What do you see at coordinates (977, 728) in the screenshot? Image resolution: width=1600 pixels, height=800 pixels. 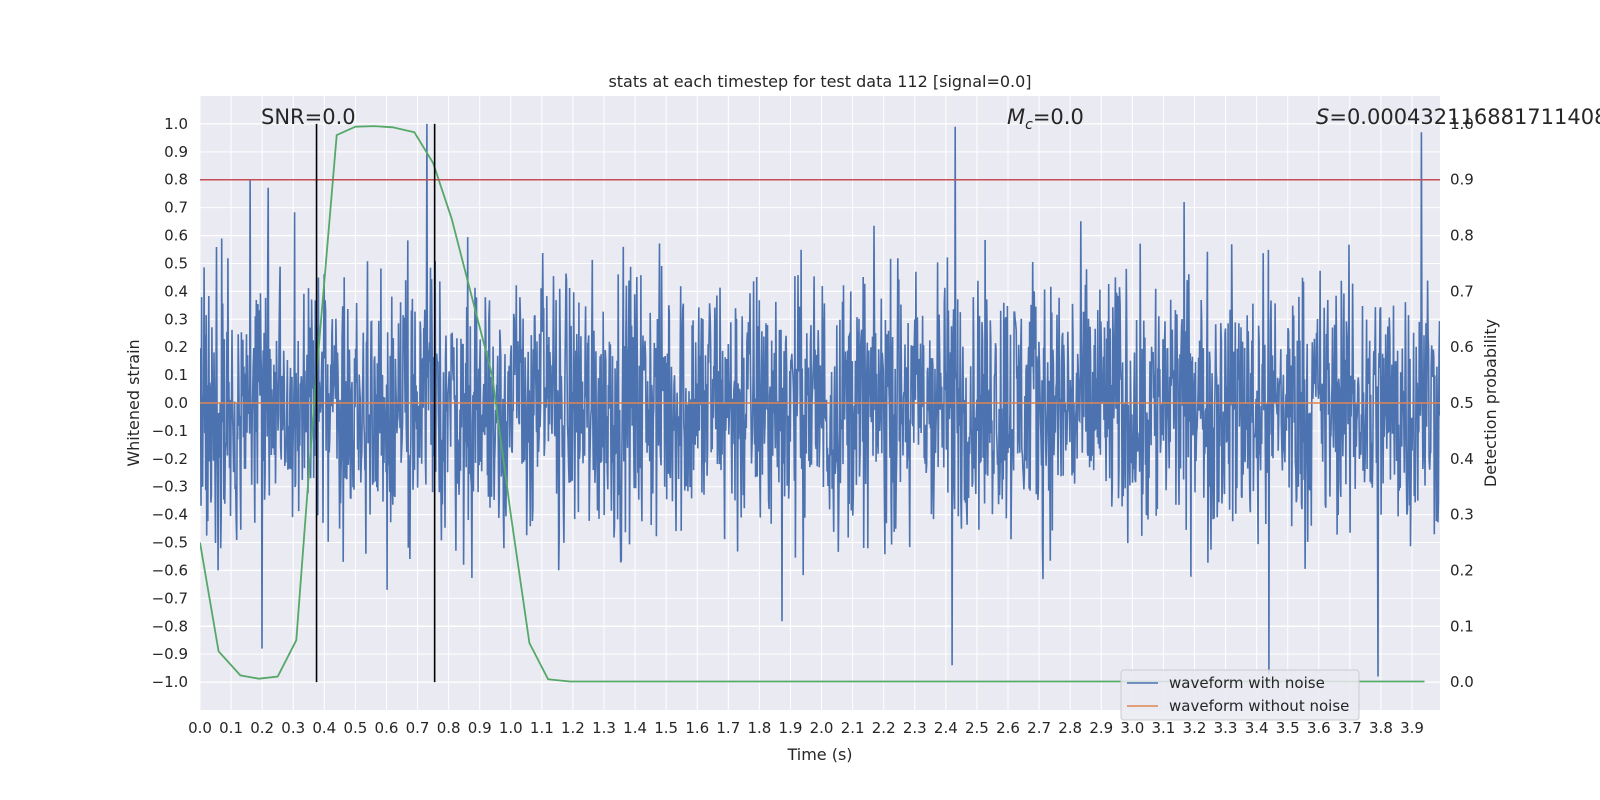 I see `x-tick-label: 2.5` at bounding box center [977, 728].